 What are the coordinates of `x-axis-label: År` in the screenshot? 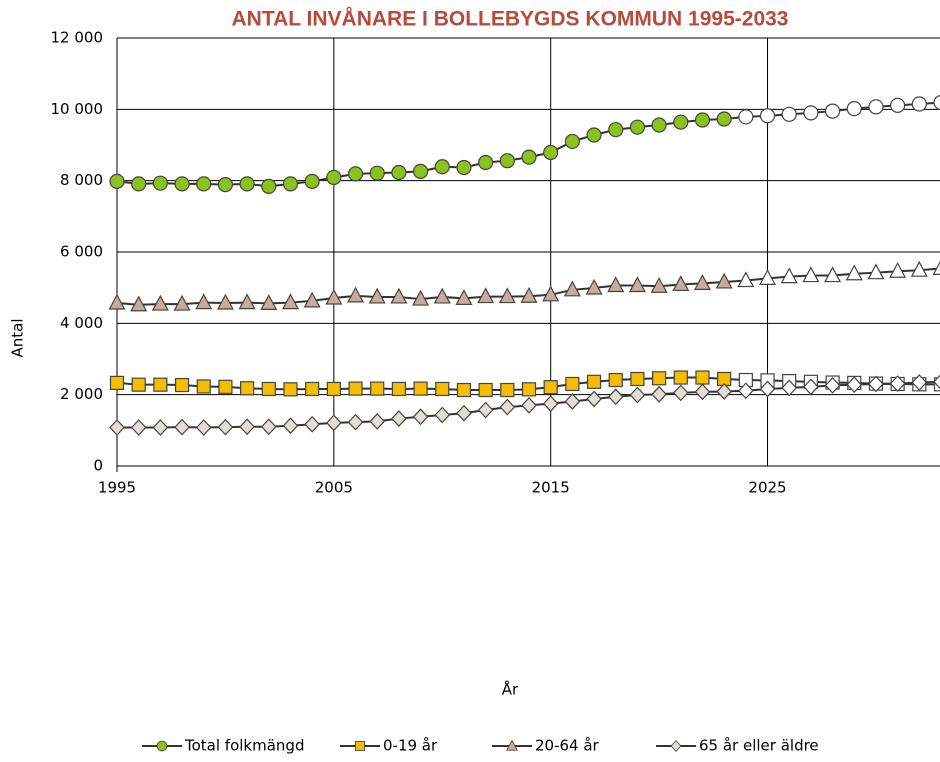 It's located at (510, 689).